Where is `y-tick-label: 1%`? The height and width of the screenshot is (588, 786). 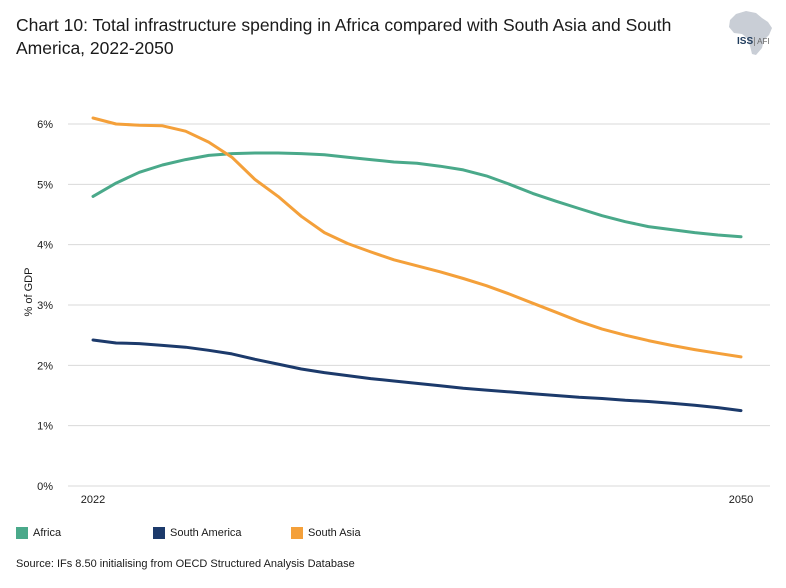
y-tick-label: 1% is located at coordinates (45, 427).